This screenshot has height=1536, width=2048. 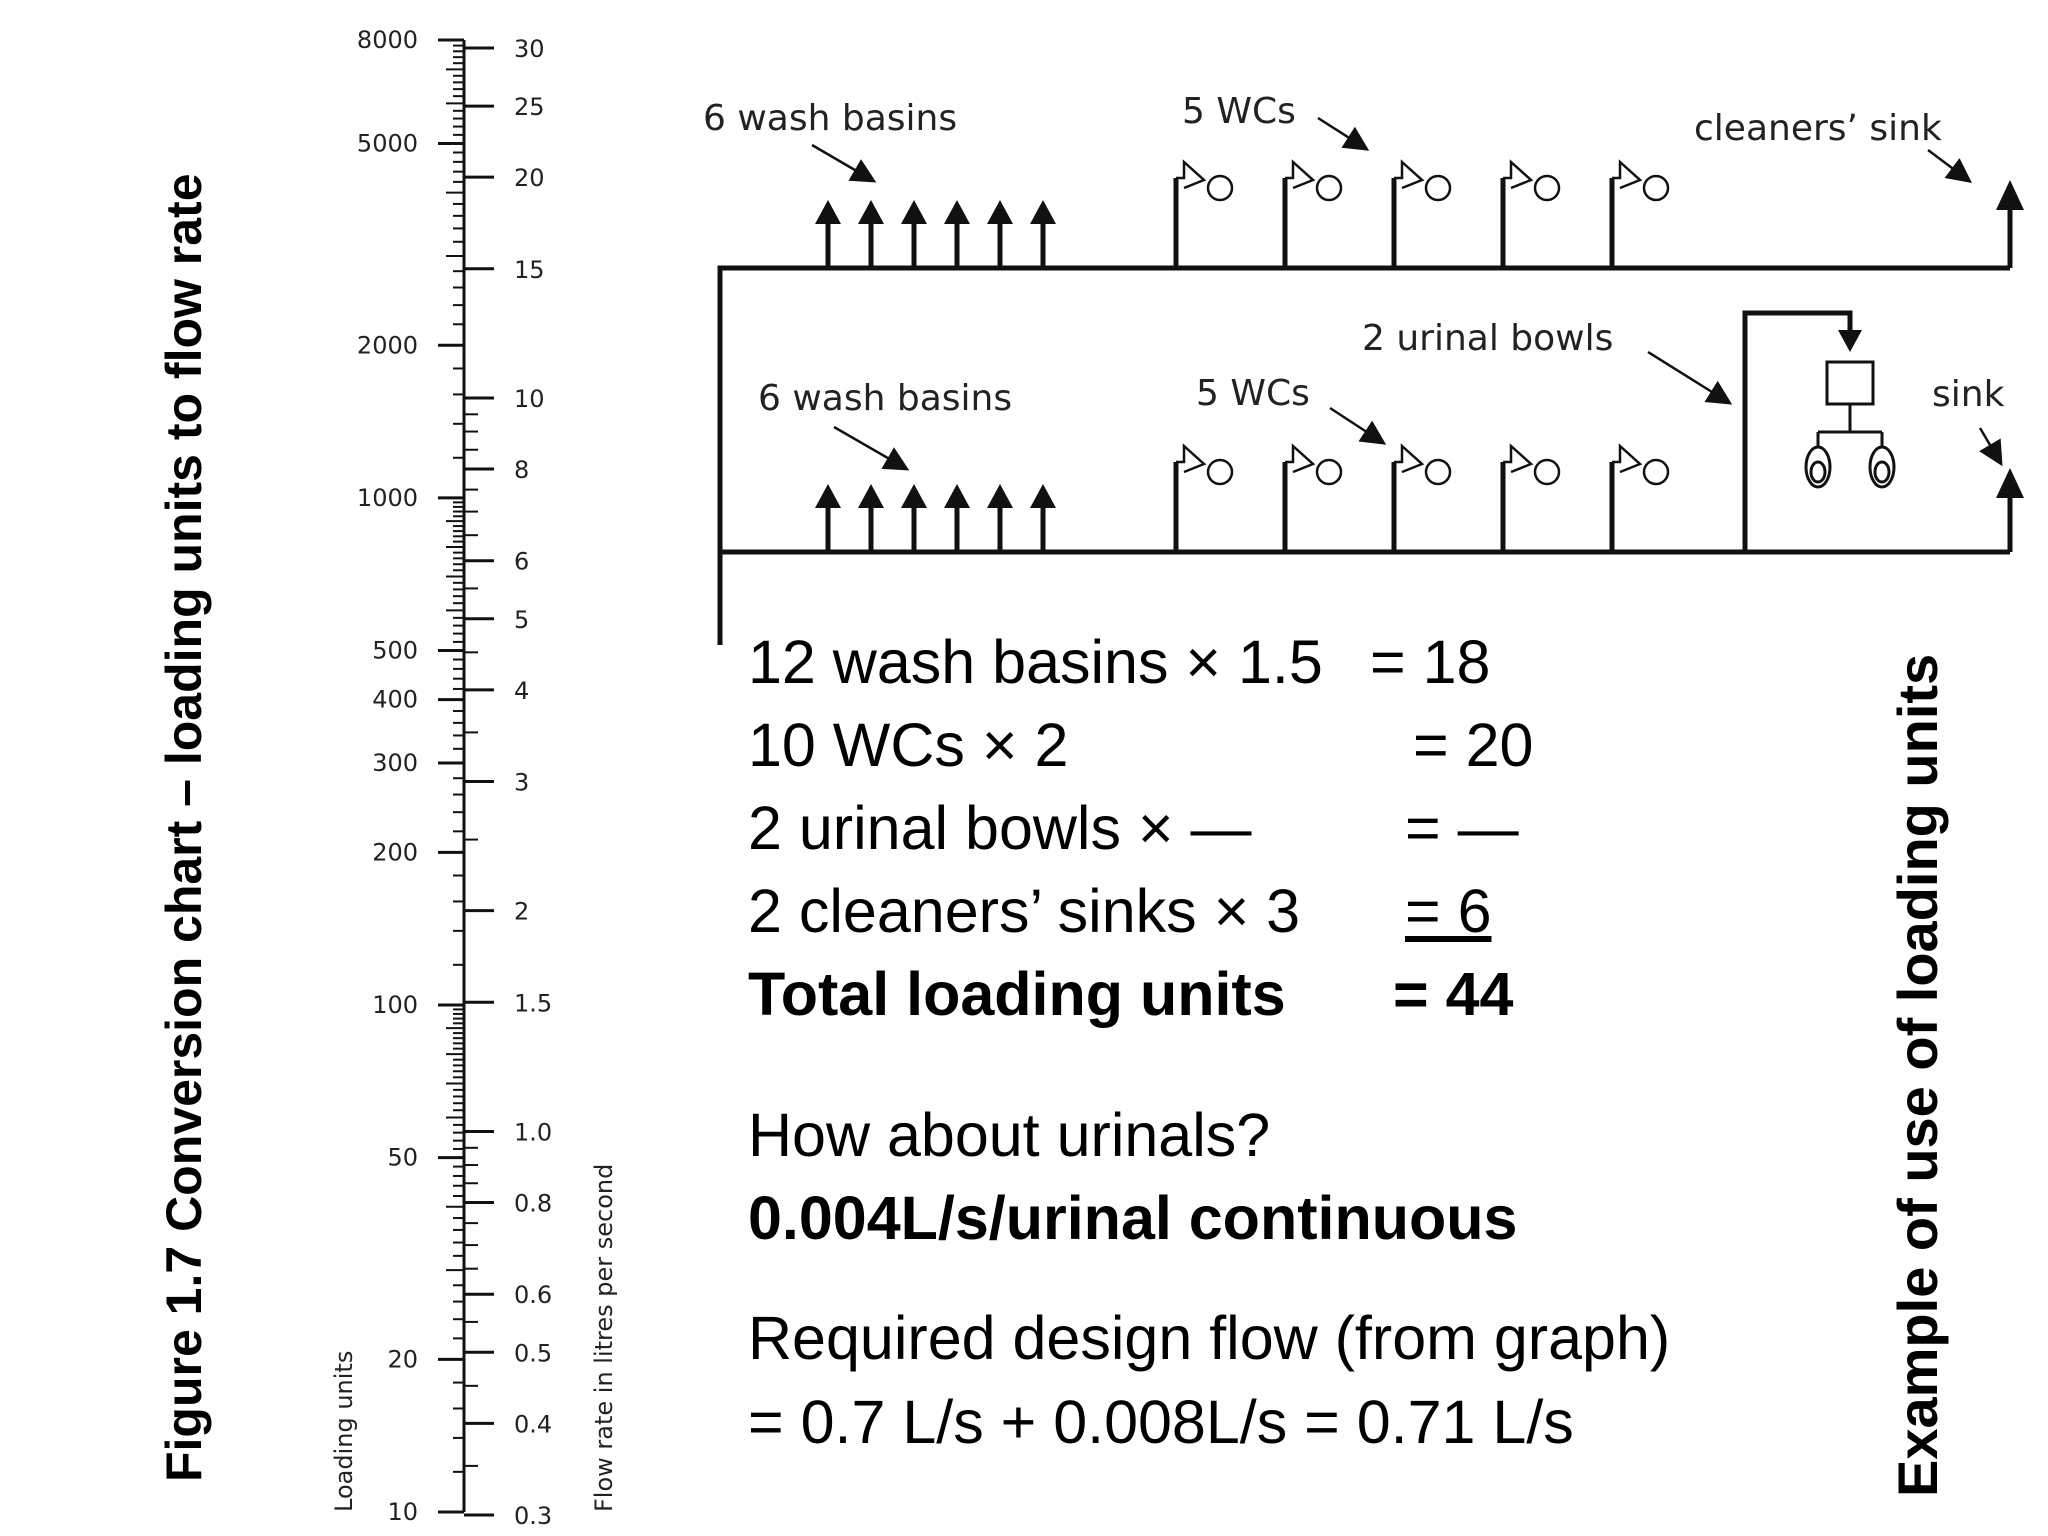 I want to click on right-tick-label: 8, so click(x=521, y=470).